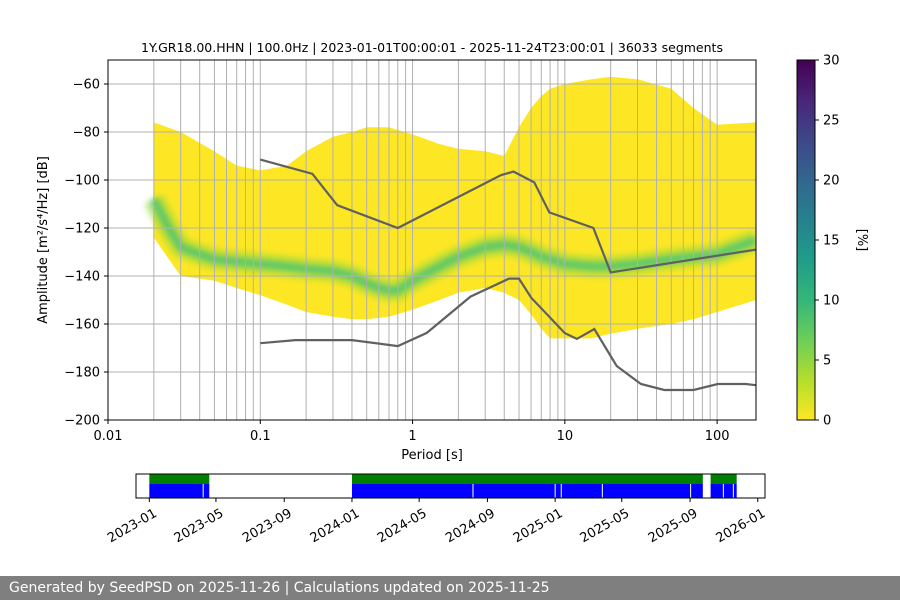 The image size is (900, 600). I want to click on colorbar-label: [%], so click(861, 240).